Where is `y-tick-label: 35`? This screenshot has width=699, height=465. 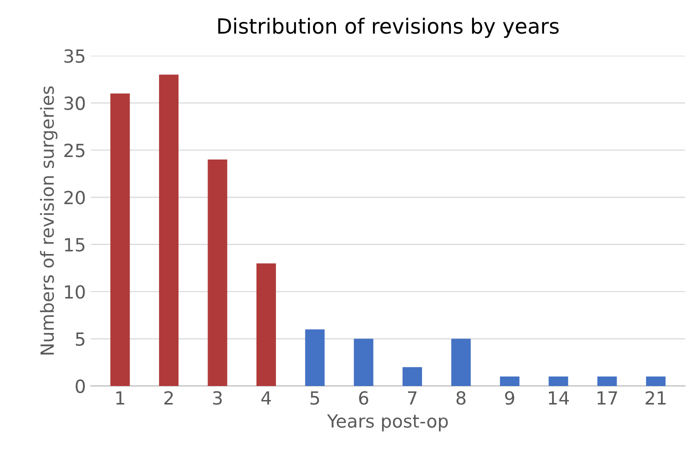
y-tick-label: 35 is located at coordinates (74, 56).